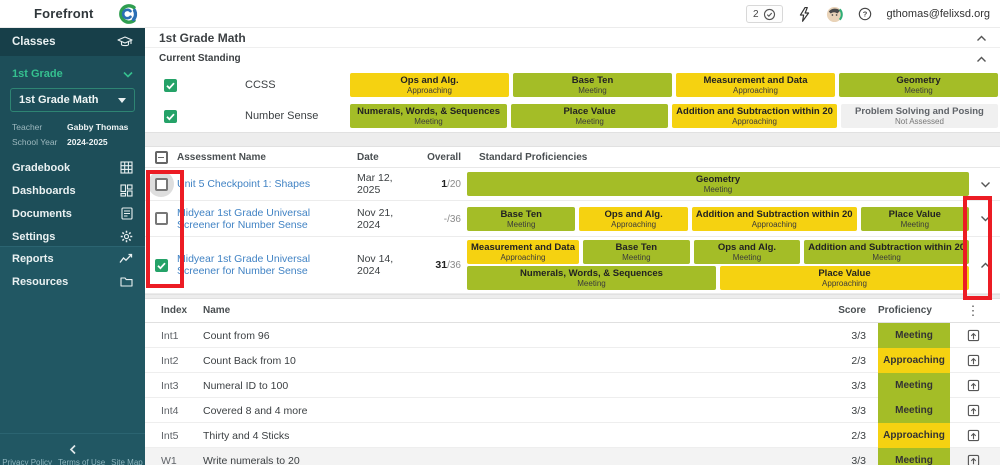 This screenshot has width=1000, height=465. I want to click on document-icon, so click(127, 213).